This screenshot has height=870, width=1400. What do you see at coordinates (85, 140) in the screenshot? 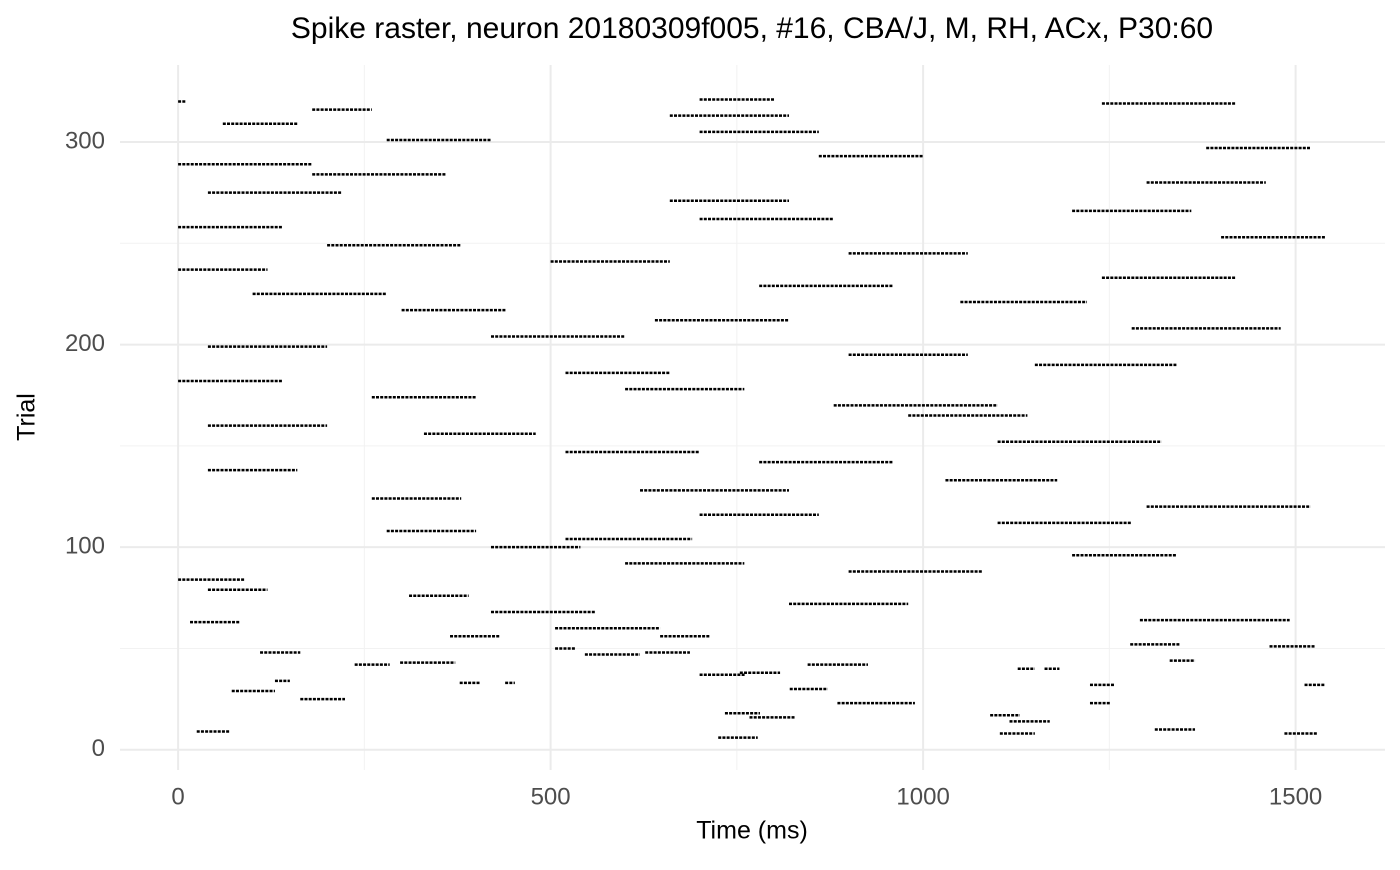
I see `y-tick-label: 300` at bounding box center [85, 140].